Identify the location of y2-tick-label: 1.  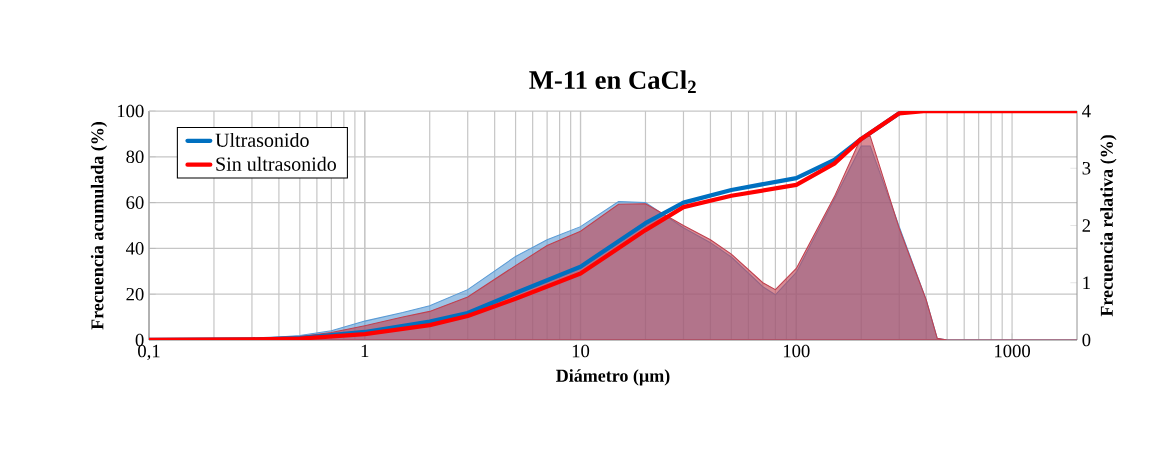
(1086, 282).